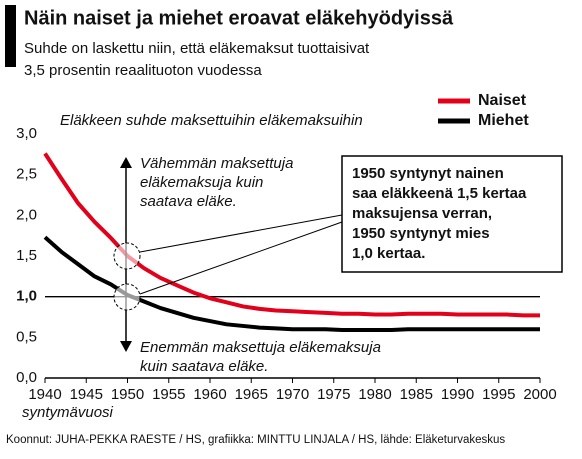  Describe the element at coordinates (439, 193) in the screenshot. I see `annotation-box-text: saa eläkkeenä 1,5 kertaa` at that location.